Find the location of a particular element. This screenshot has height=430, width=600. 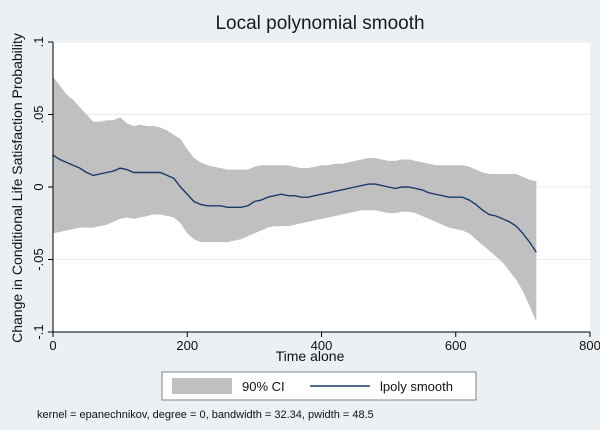

y-tick-label-1: -.05 is located at coordinates (38, 259).